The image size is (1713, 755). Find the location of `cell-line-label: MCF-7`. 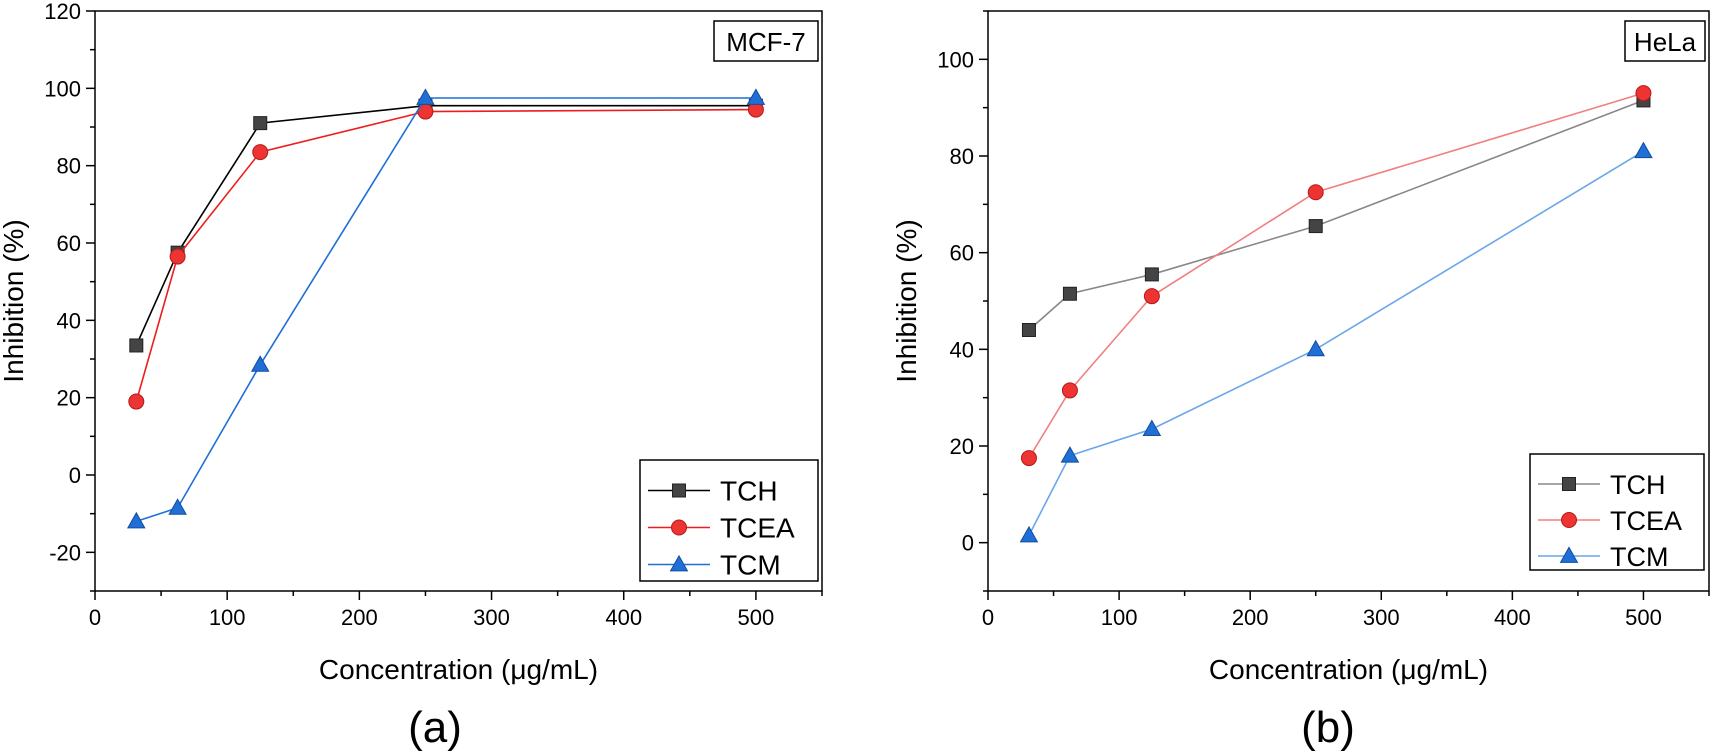

cell-line-label: MCF-7 is located at coordinates (765, 42).